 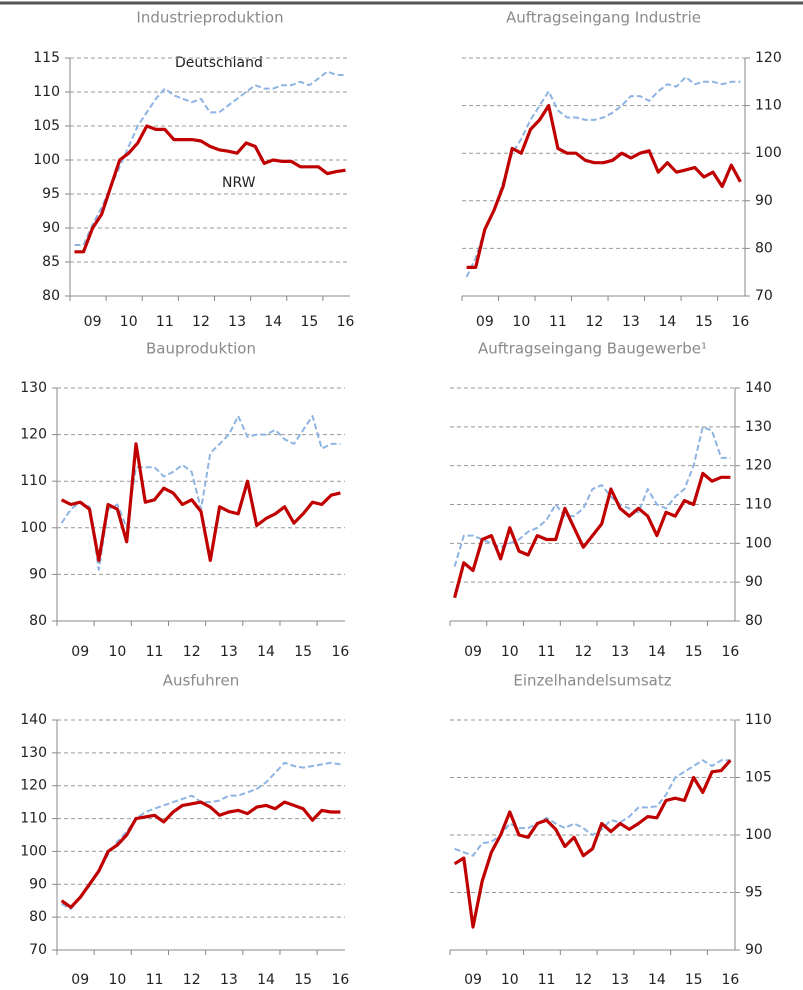 I want to click on chart-title: Bauproduktion, so click(x=201, y=349).